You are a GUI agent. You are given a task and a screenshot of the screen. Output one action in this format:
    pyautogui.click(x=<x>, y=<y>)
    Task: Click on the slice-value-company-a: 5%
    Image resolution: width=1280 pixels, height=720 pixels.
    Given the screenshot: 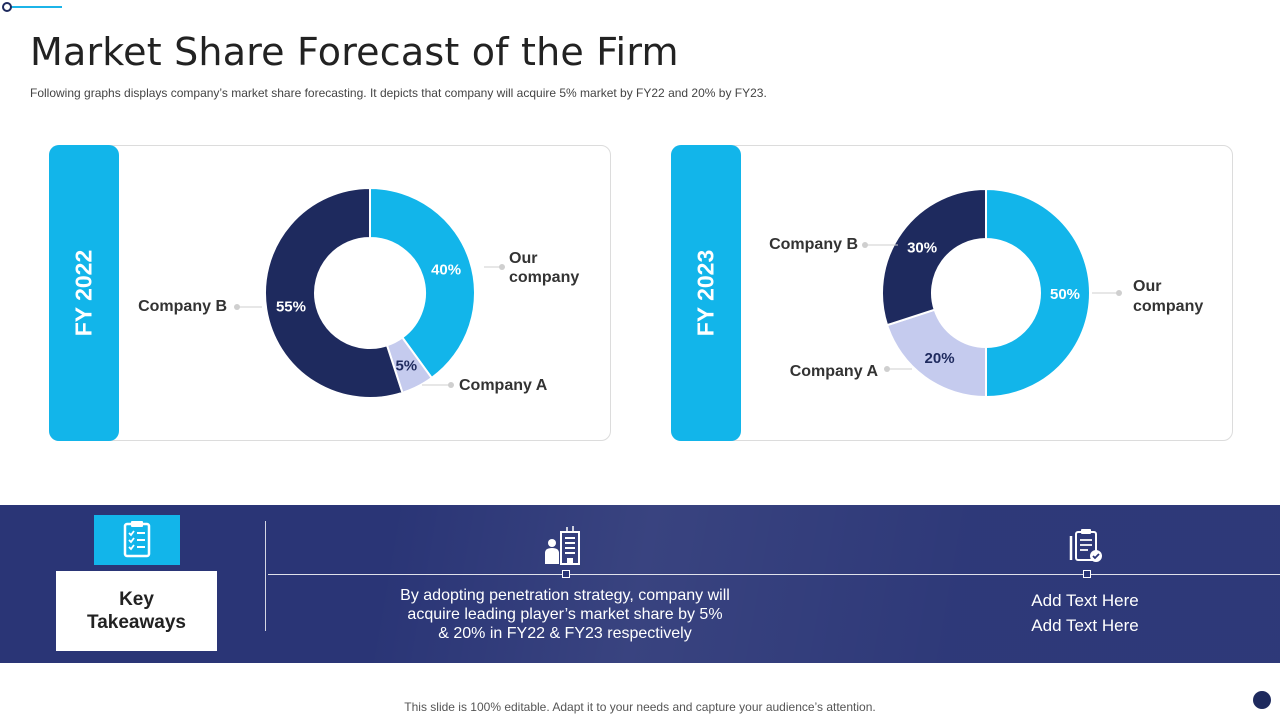 What is the action you would take?
    pyautogui.click(x=406, y=365)
    